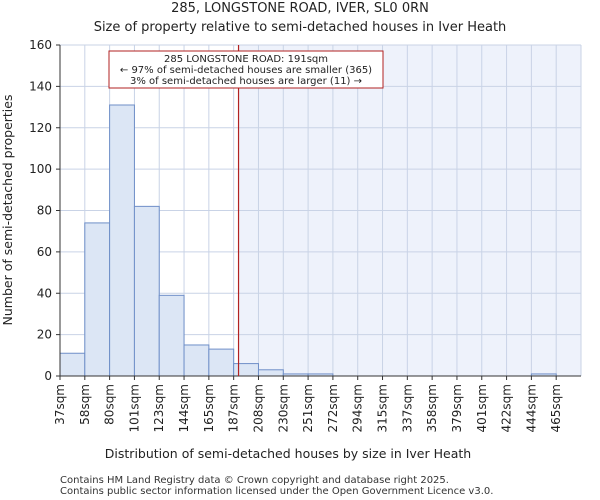 The width and height of the screenshot is (600, 500). I want to click on y-tick-label: 40, so click(44, 293).